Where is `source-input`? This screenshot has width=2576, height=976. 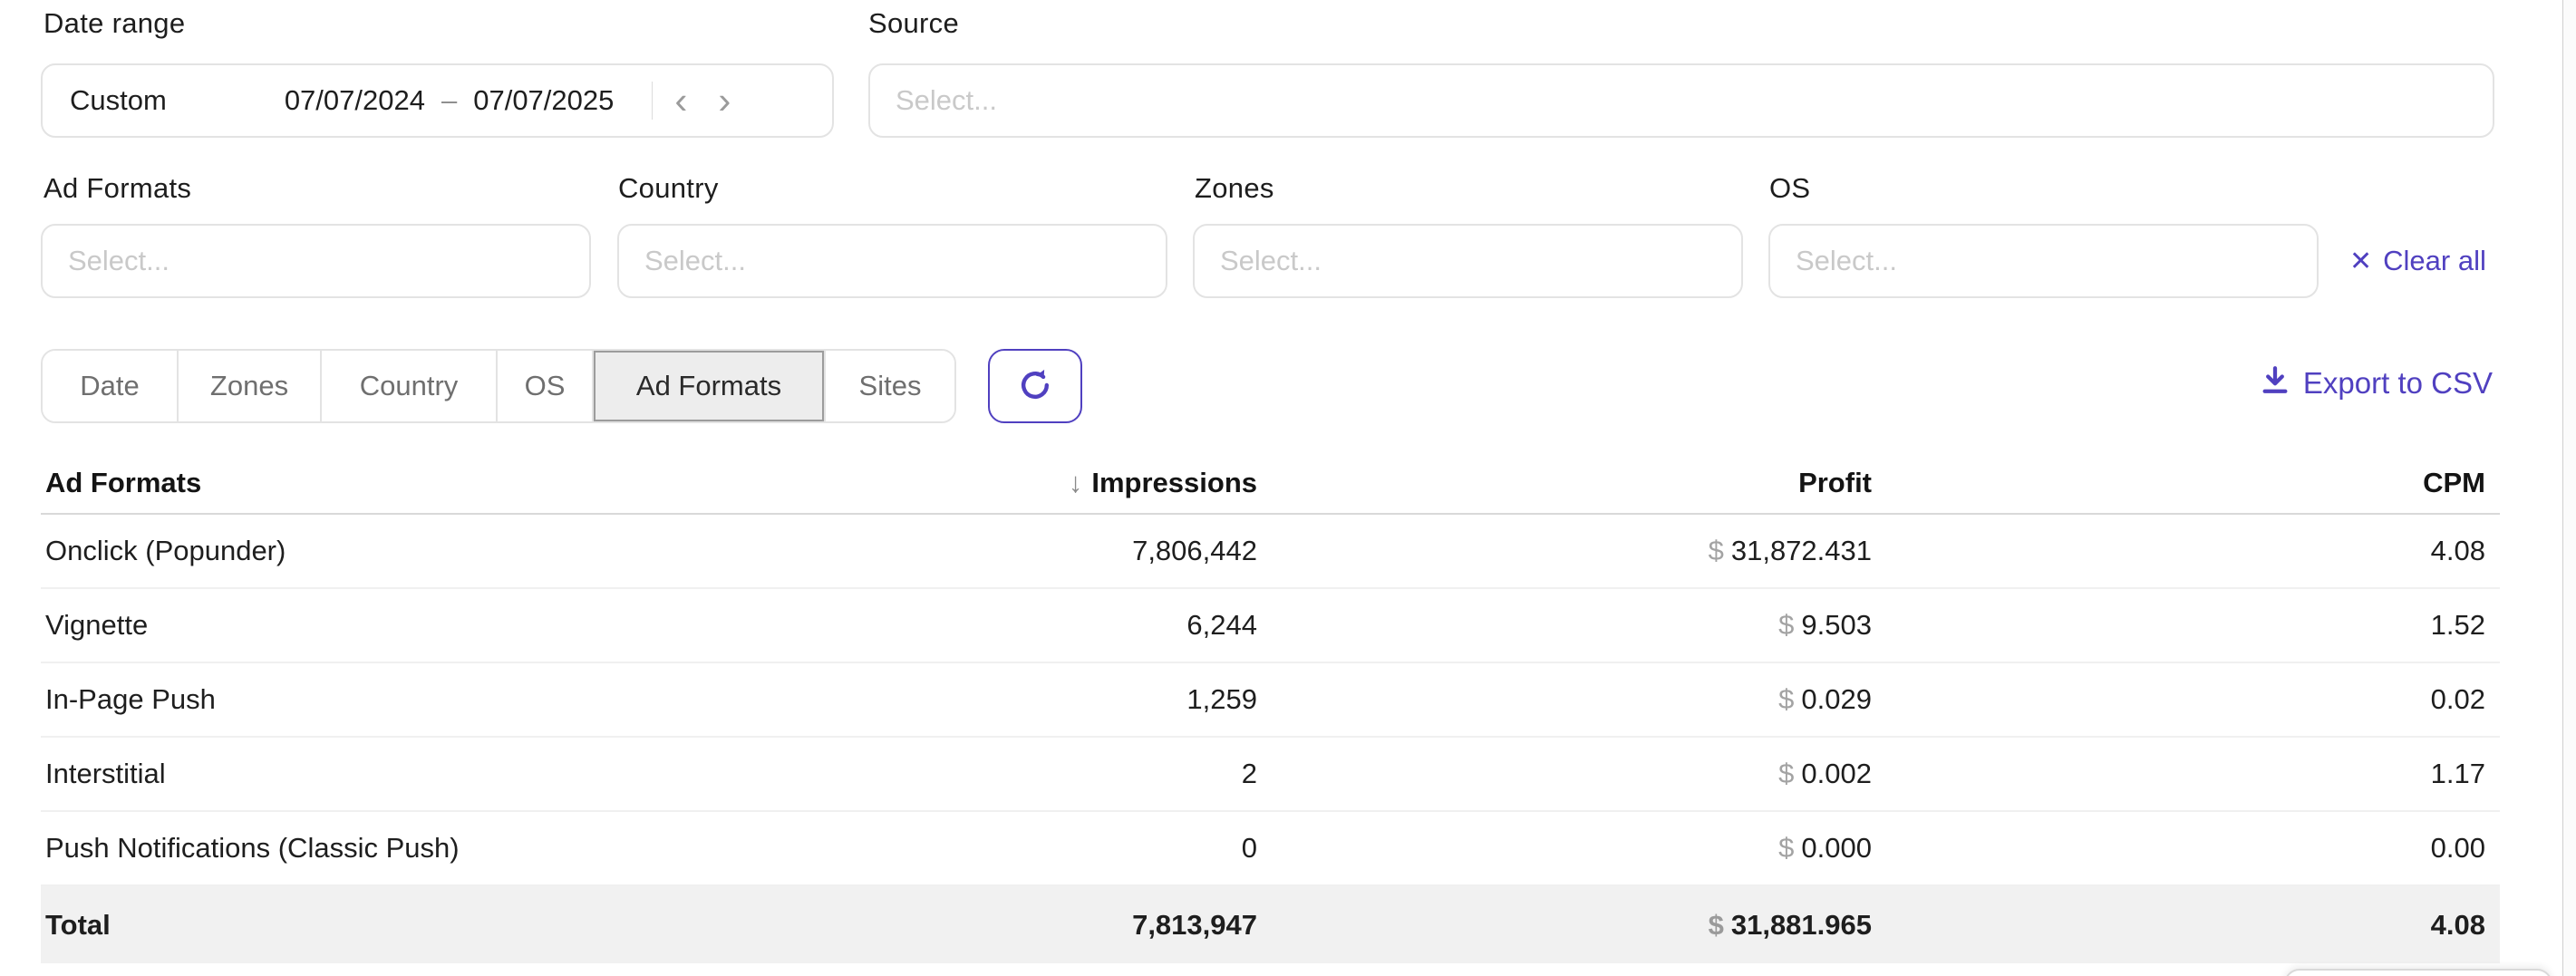 source-input is located at coordinates (1681, 100).